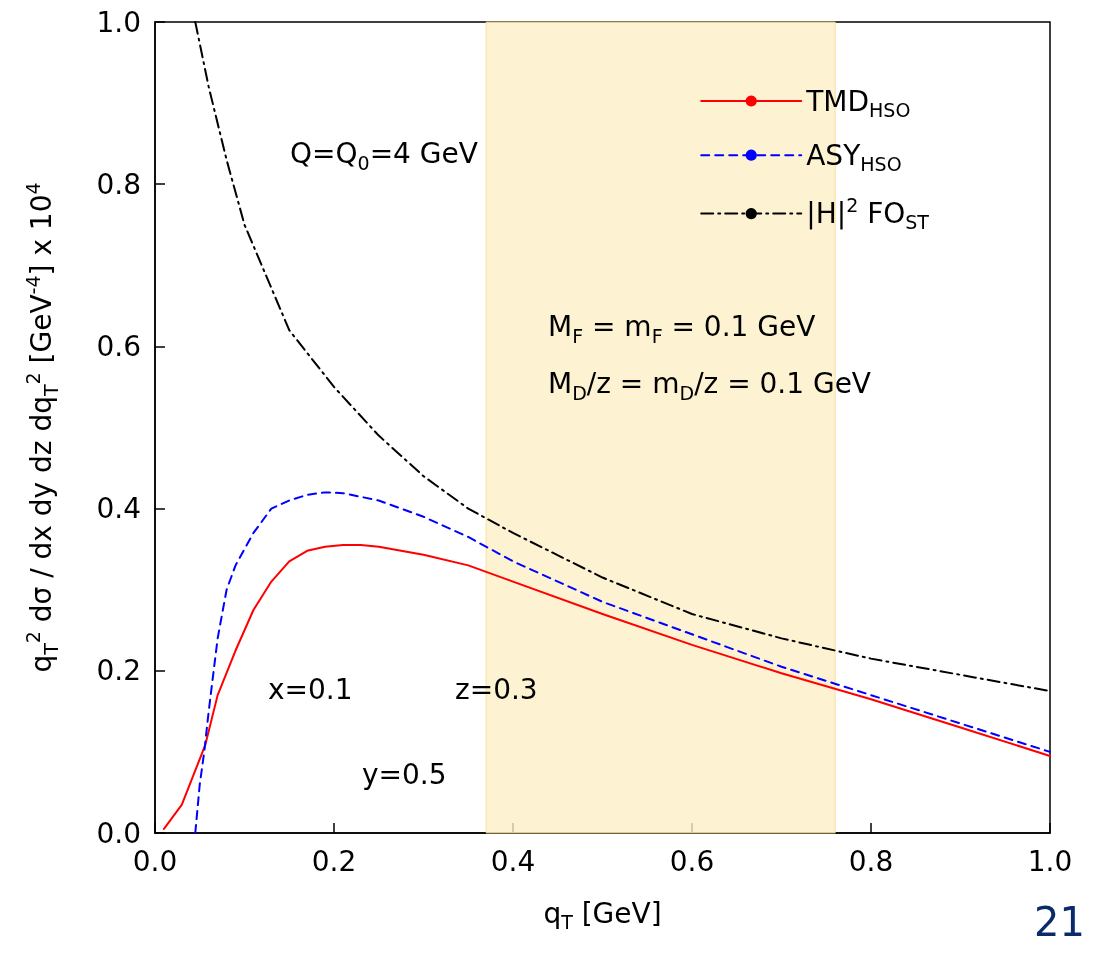 This screenshot has width=1109, height=953. I want to click on y-tick-label: 0.4, so click(118, 509).